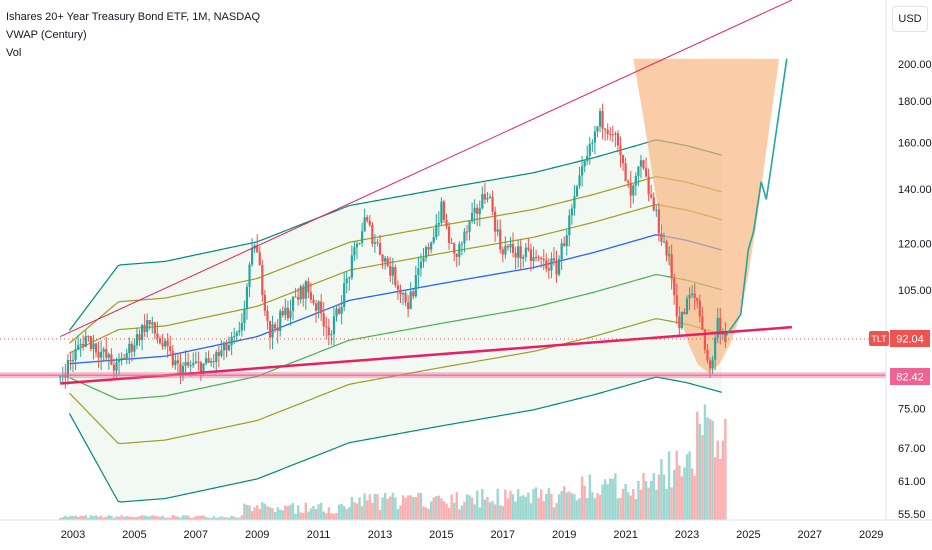  I want to click on rising-support-line, so click(426, 355).